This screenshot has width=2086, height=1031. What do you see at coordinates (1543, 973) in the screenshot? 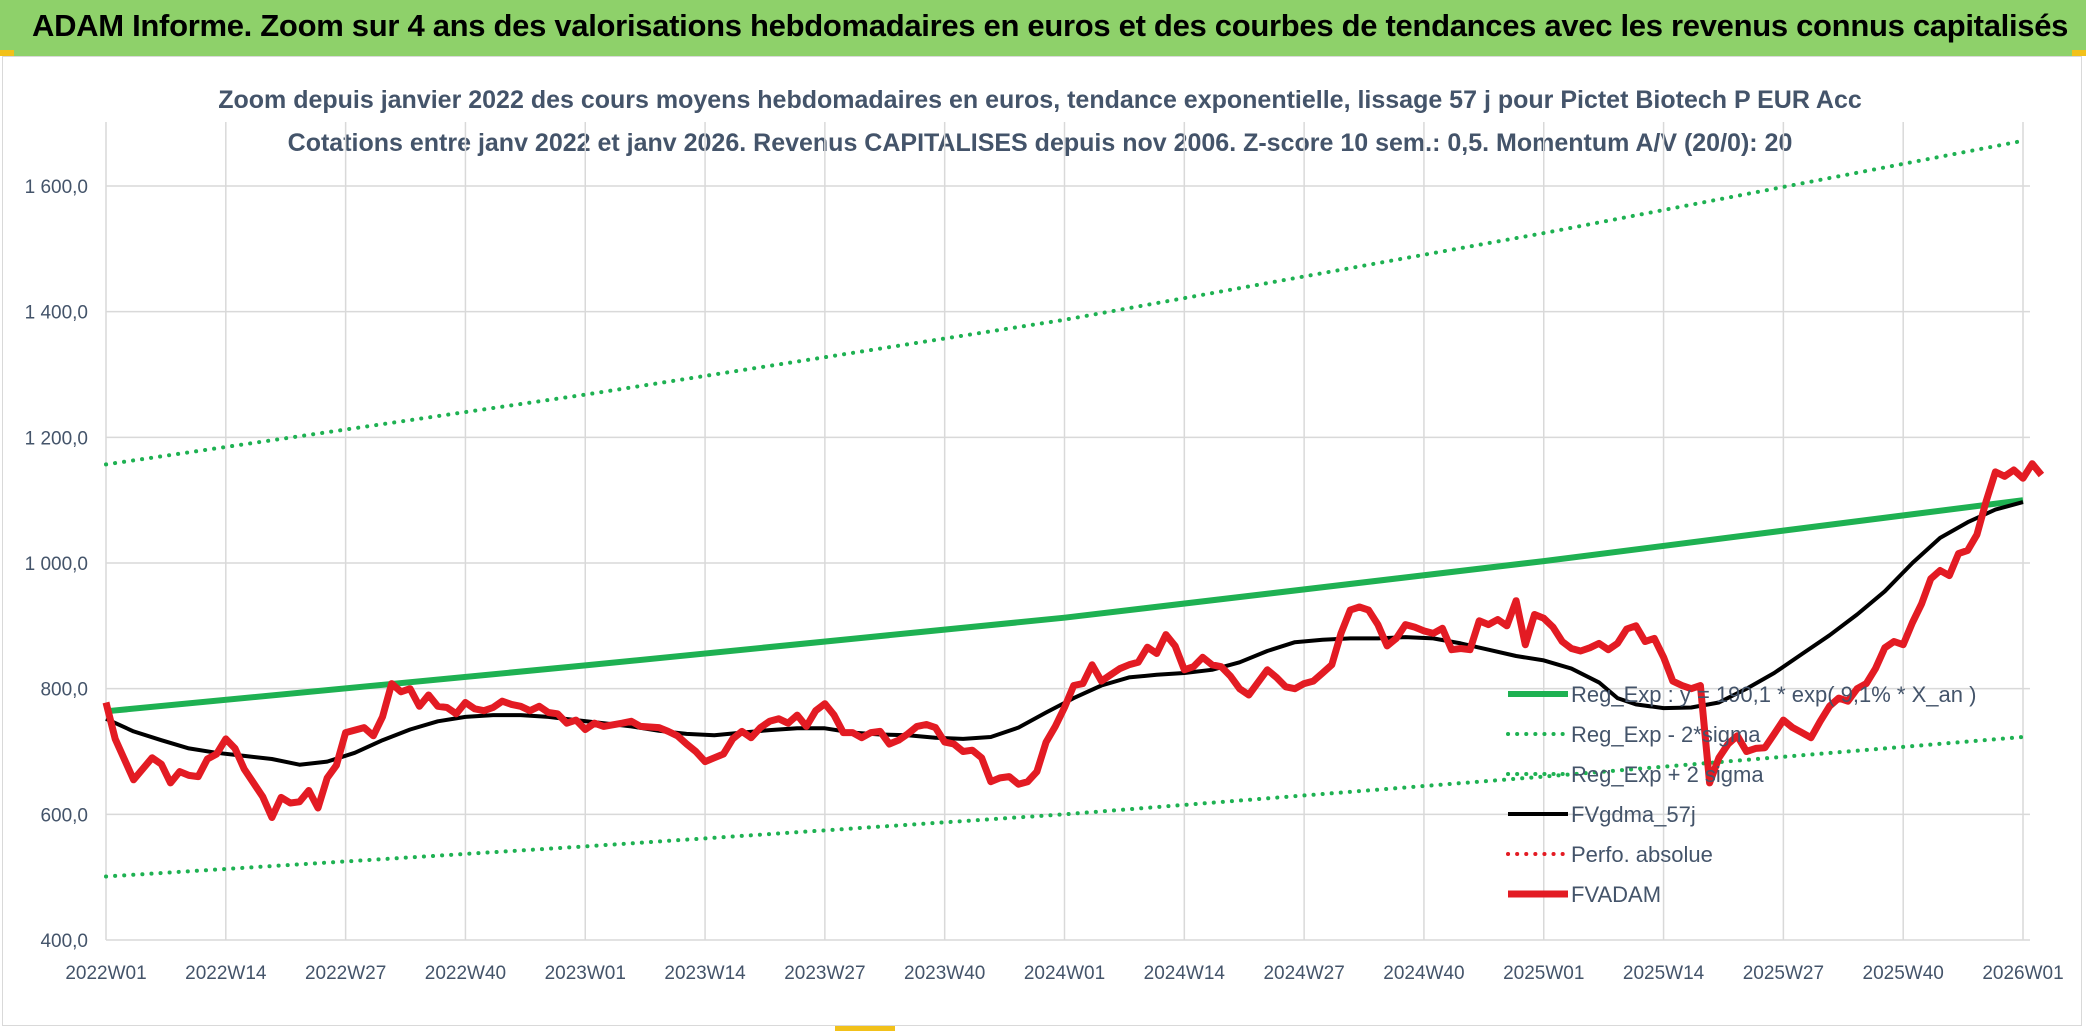
I see `x-tick-label: 2025W01` at bounding box center [1543, 973].